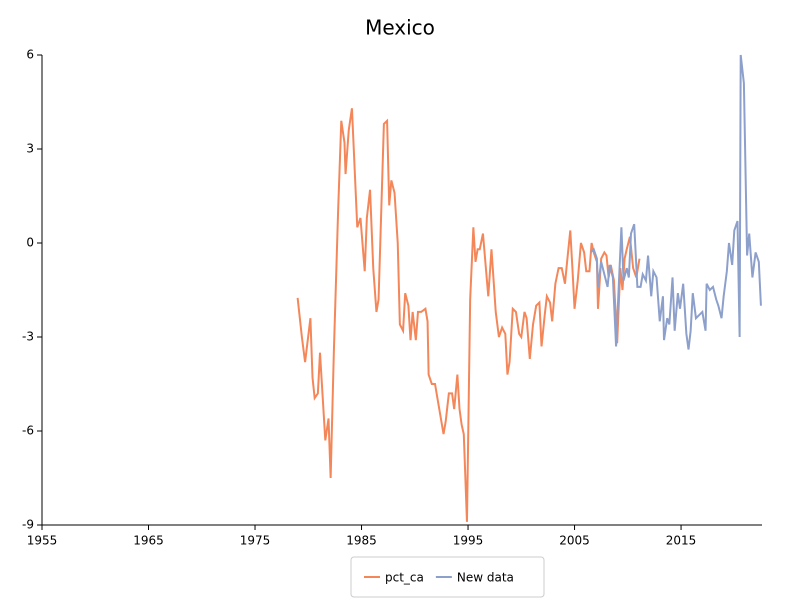 The image size is (800, 600). Describe the element at coordinates (574, 541) in the screenshot. I see `x-tick-label: 2005` at that location.